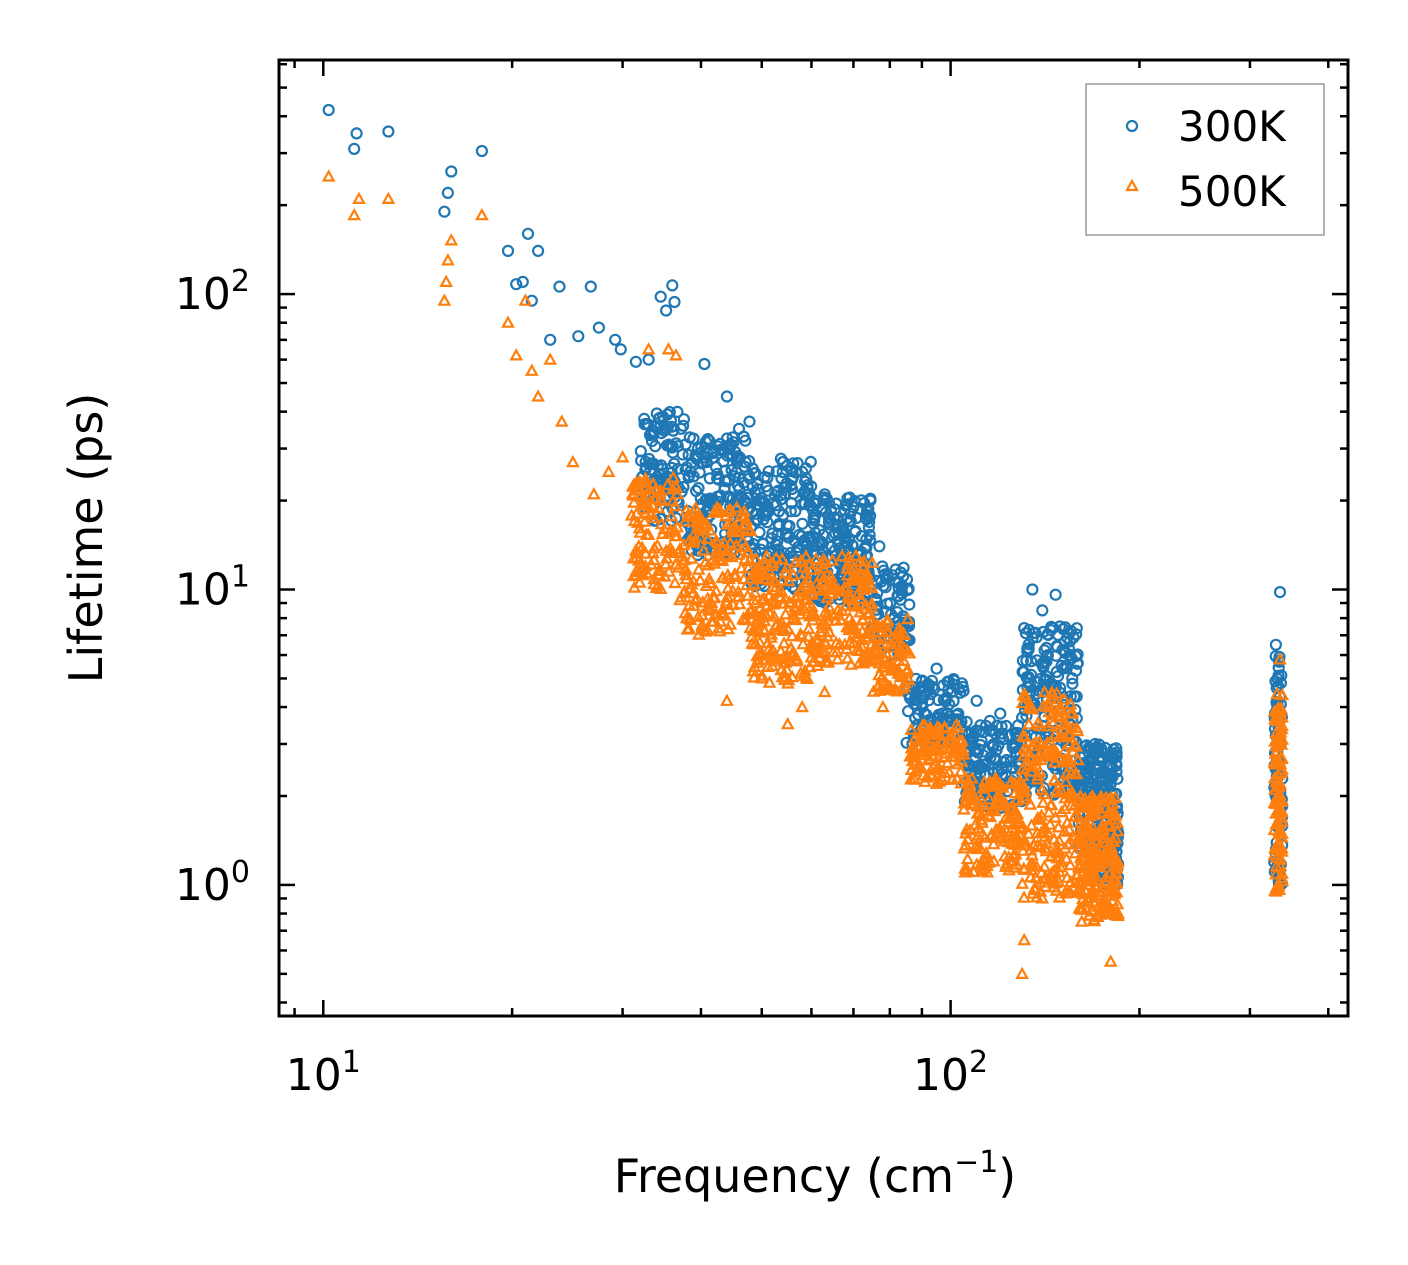 The height and width of the screenshot is (1265, 1408). What do you see at coordinates (1232, 191) in the screenshot?
I see `legend-label-500k: 500K` at bounding box center [1232, 191].